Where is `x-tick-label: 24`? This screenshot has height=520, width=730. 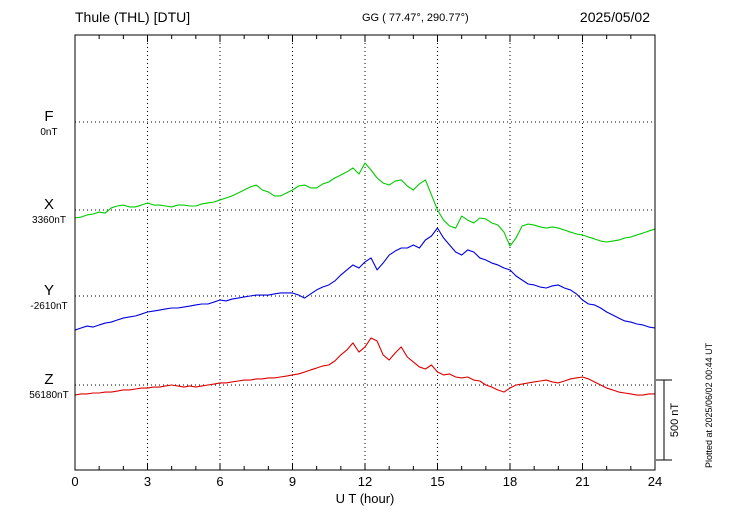
x-tick-label: 24 is located at coordinates (655, 481).